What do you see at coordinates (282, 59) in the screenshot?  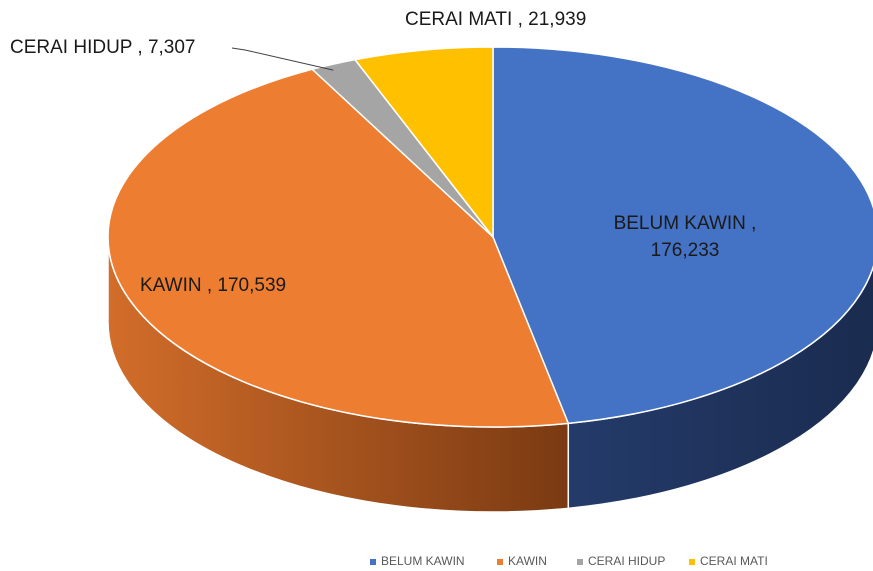 I see `leader-line` at bounding box center [282, 59].